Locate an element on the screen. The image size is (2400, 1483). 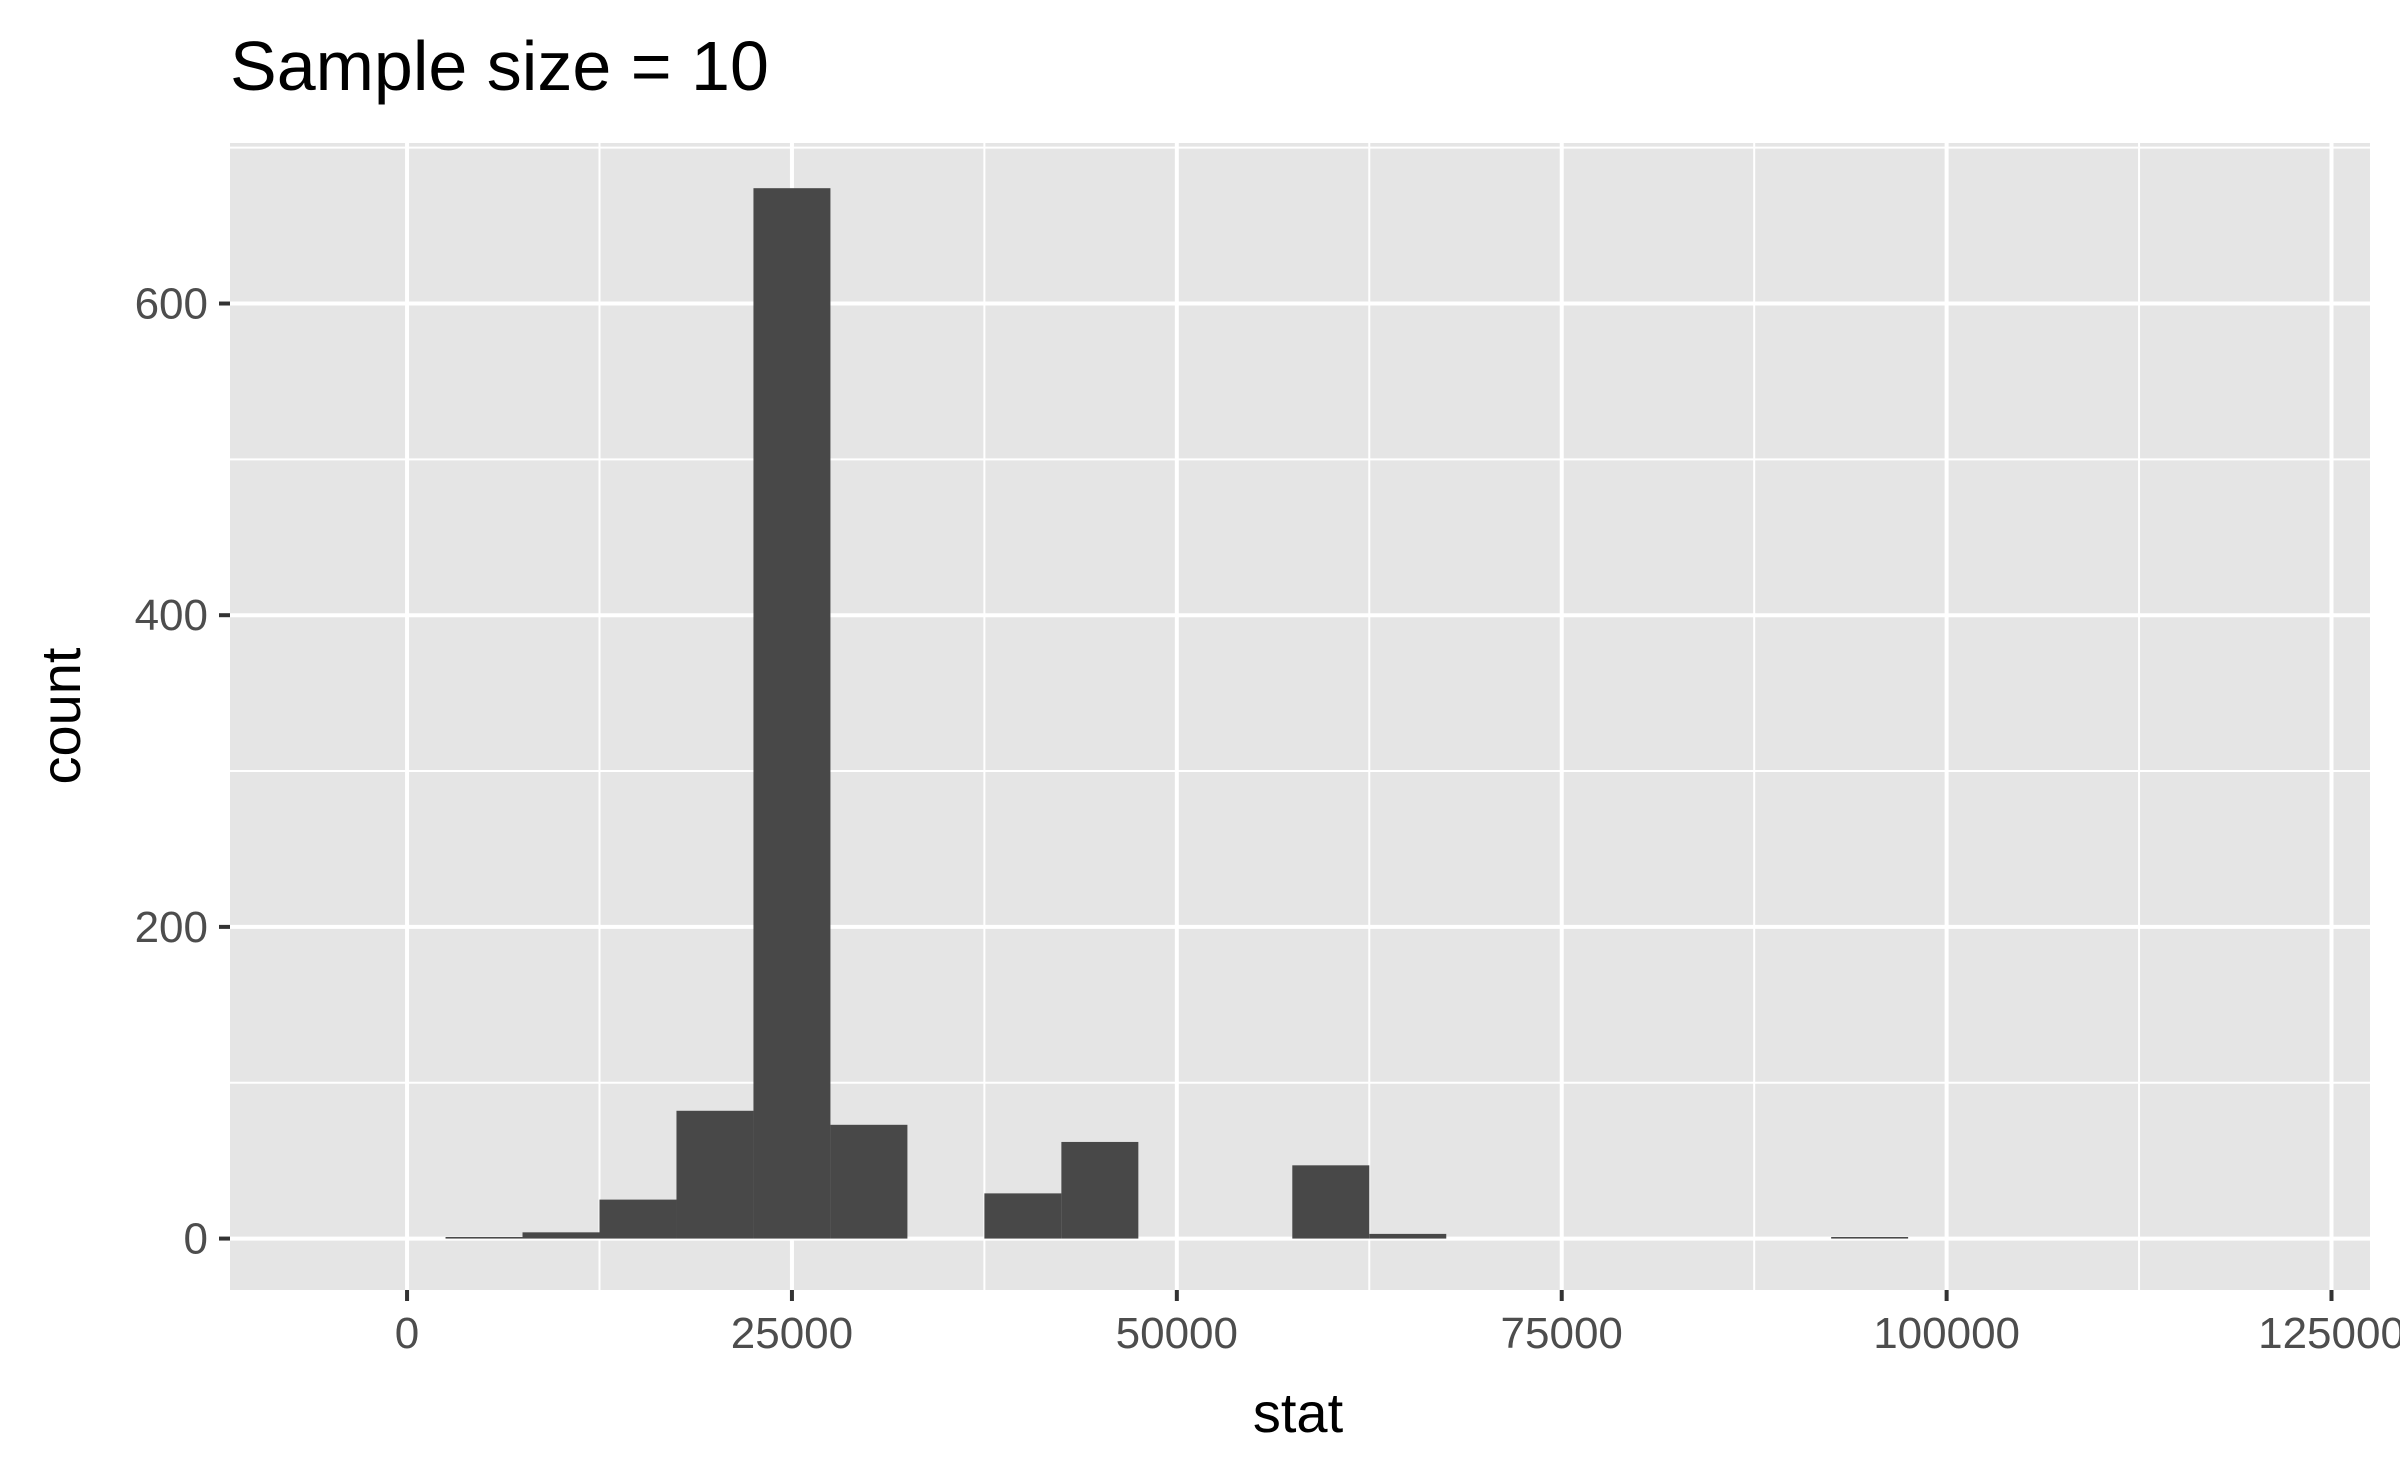
y-axis-title: count is located at coordinates (60, 715).